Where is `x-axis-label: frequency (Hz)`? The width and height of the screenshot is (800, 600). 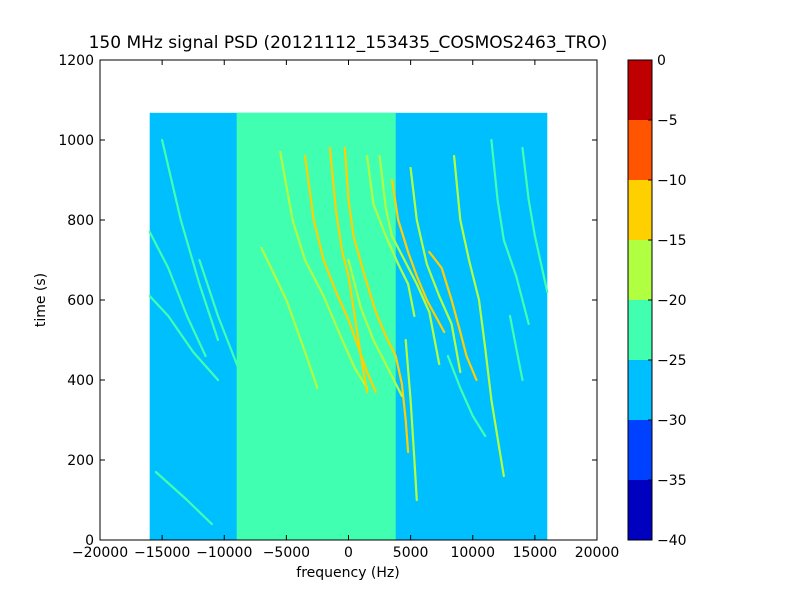
x-axis-label: frequency (Hz) is located at coordinates (347, 573).